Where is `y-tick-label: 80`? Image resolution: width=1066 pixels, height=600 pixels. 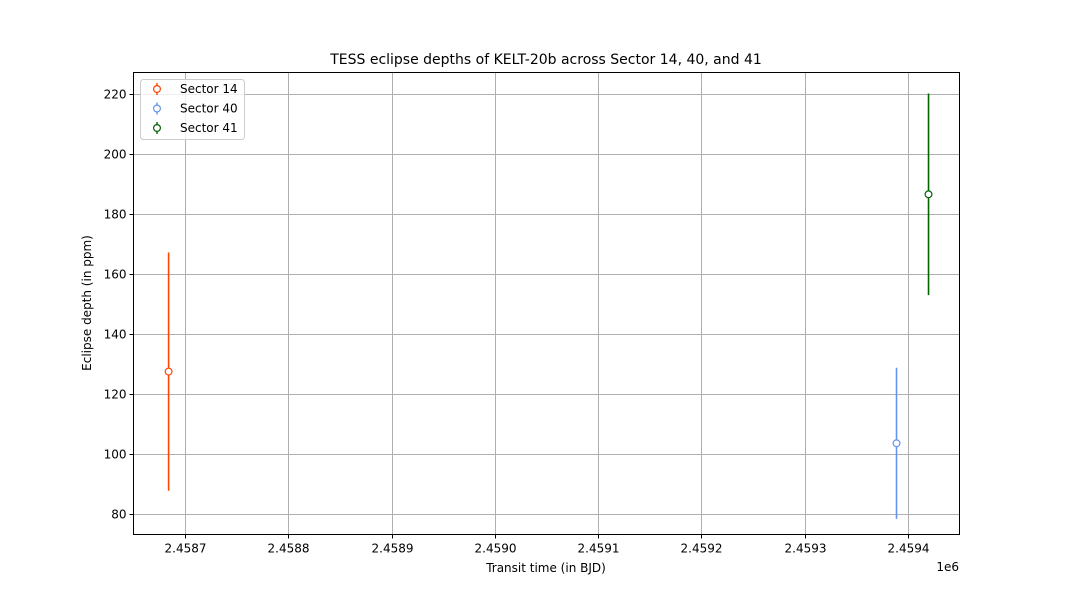
y-tick-label: 80 is located at coordinates (118, 515).